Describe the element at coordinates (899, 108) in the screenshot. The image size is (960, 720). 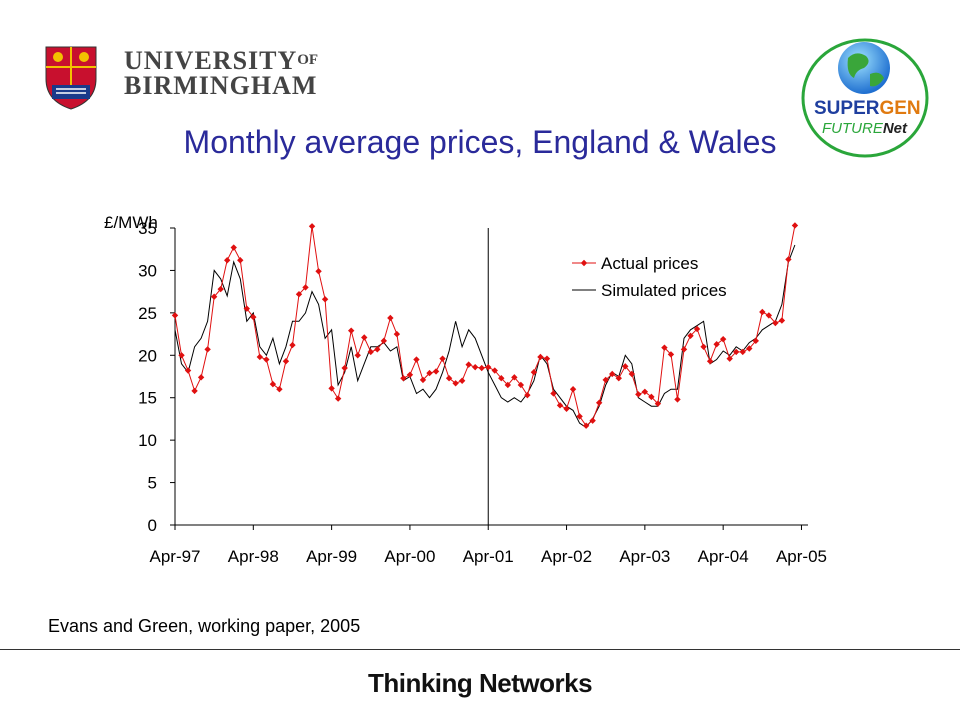
I see `supergen-word2: GEN` at that location.